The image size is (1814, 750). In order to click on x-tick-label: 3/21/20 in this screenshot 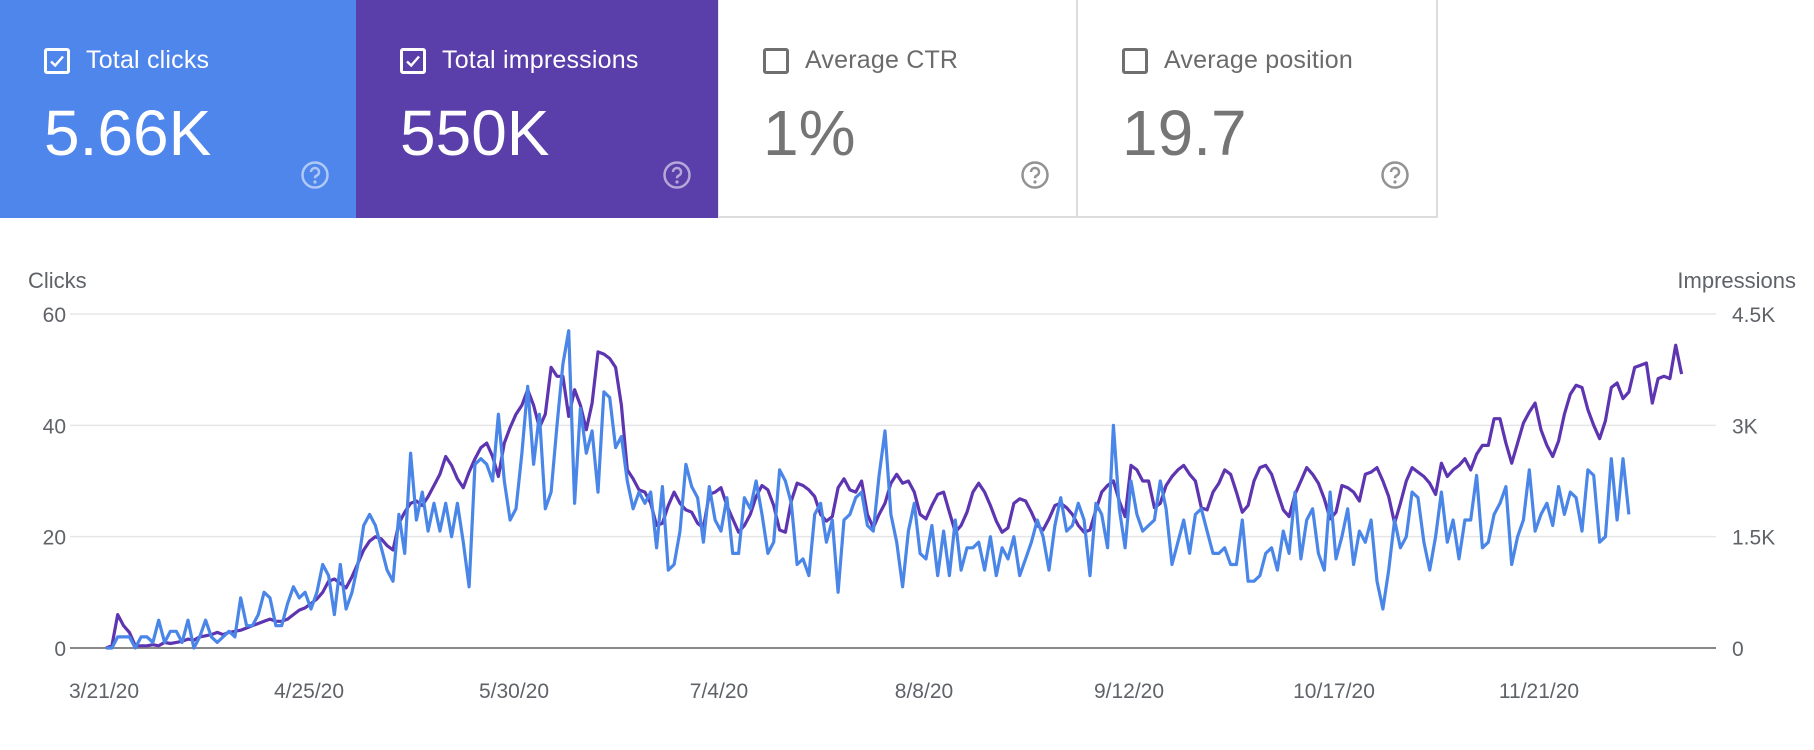, I will do `click(104, 691)`.